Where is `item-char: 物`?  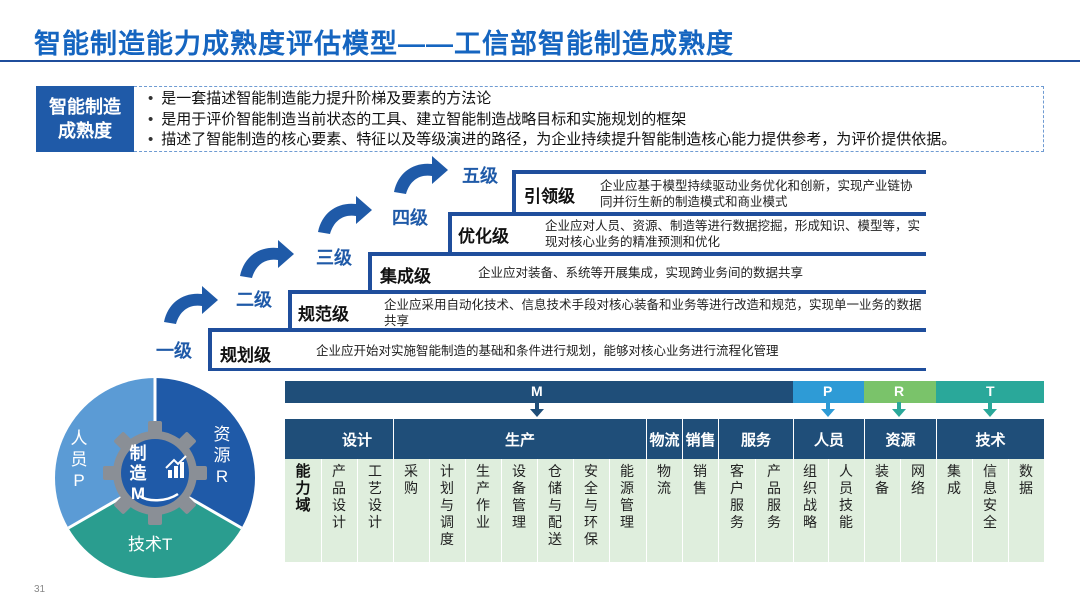
item-char: 物 is located at coordinates (664, 471).